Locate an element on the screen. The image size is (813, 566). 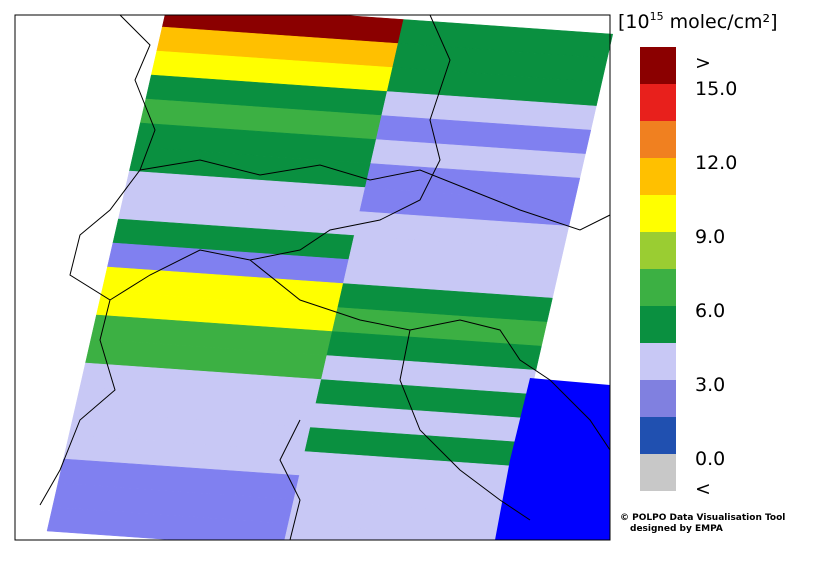
credit-line: designed by EMPA is located at coordinates (676, 529).